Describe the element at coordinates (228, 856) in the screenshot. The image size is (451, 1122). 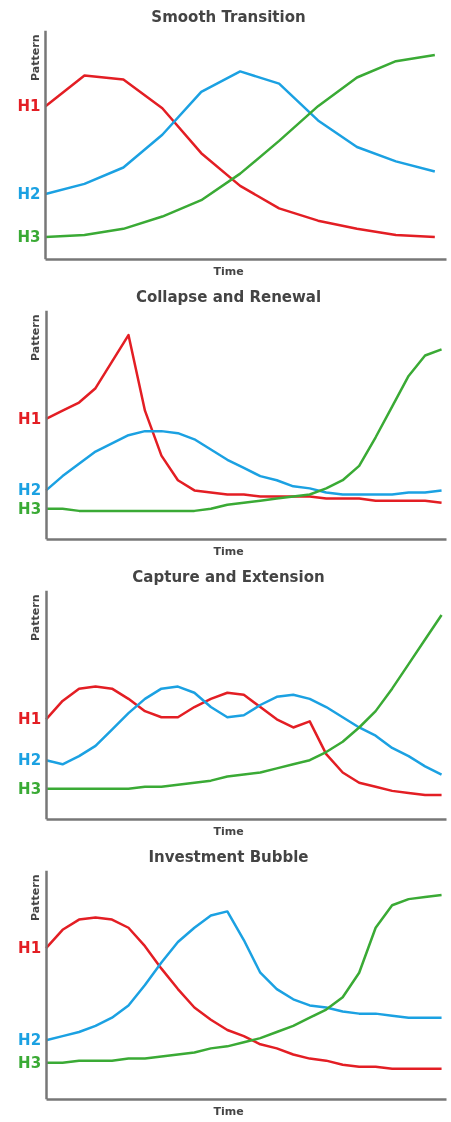
I see `chart-title: Investment Bubble` at that location.